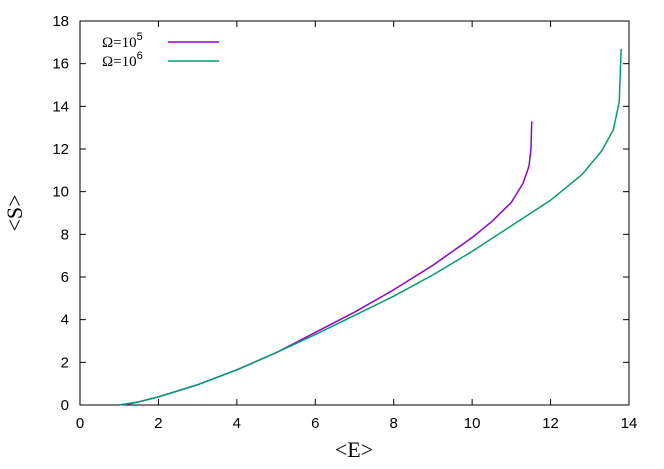 The width and height of the screenshot is (664, 469). Describe the element at coordinates (60, 149) in the screenshot. I see `y-tick-label: 12` at that location.